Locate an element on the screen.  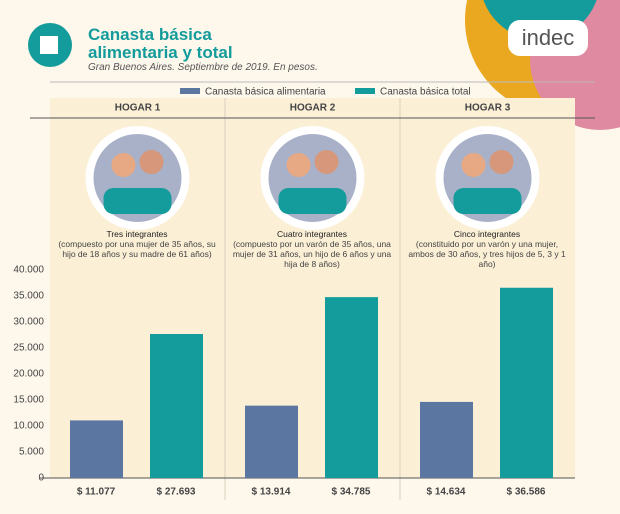
y-tick-label: 10.000 is located at coordinates (28, 426).